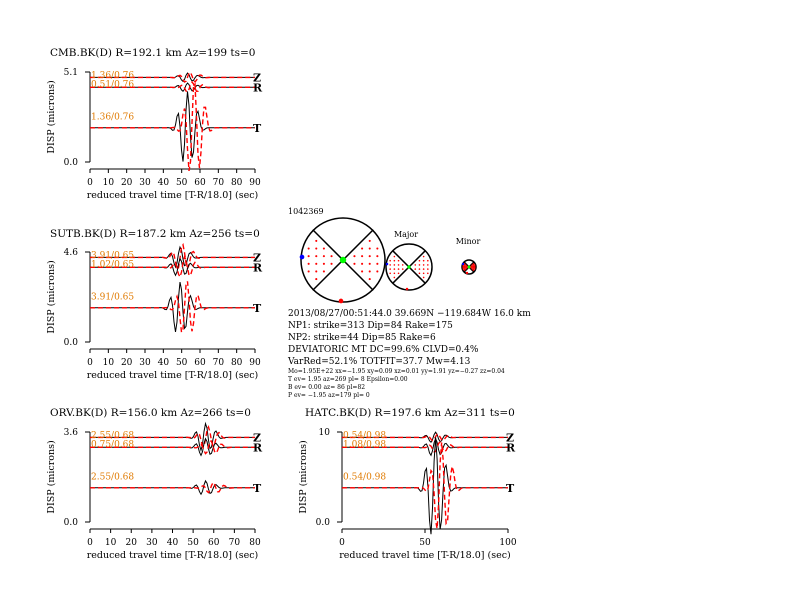  What do you see at coordinates (370, 326) in the screenshot?
I see `mech-line-np1: NP1: strike=313 Dip=84 Rake=175` at bounding box center [370, 326].